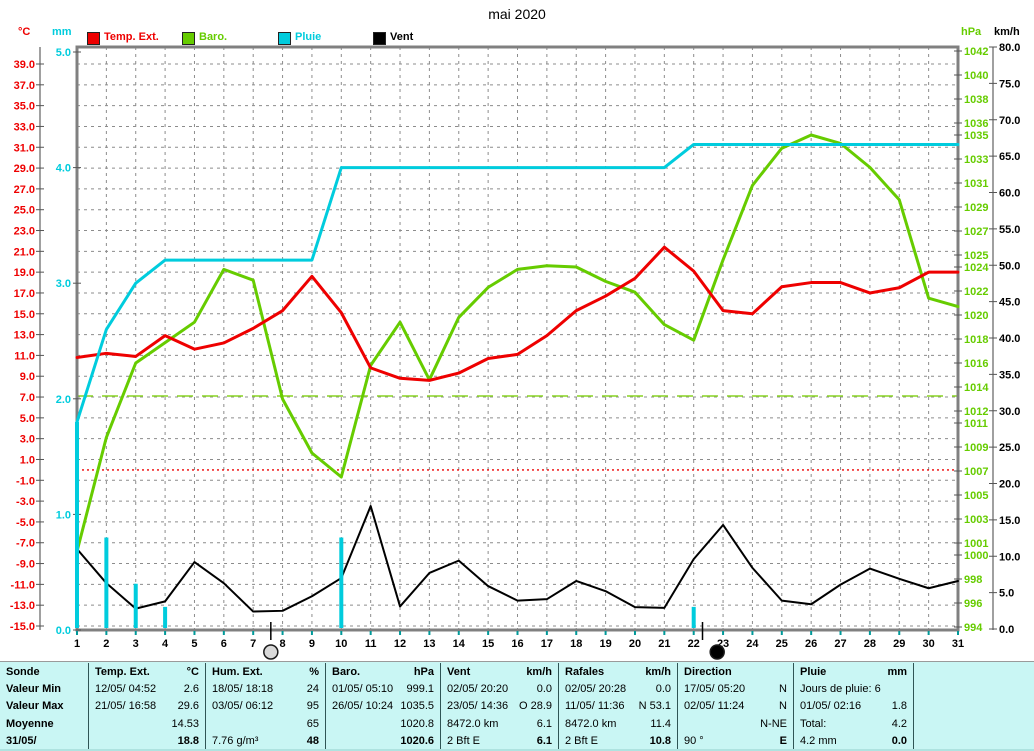 Image resolution: width=1034 pixels, height=751 pixels. What do you see at coordinates (1009, 266) in the screenshot?
I see `wind-tick-label: 50.0` at bounding box center [1009, 266].